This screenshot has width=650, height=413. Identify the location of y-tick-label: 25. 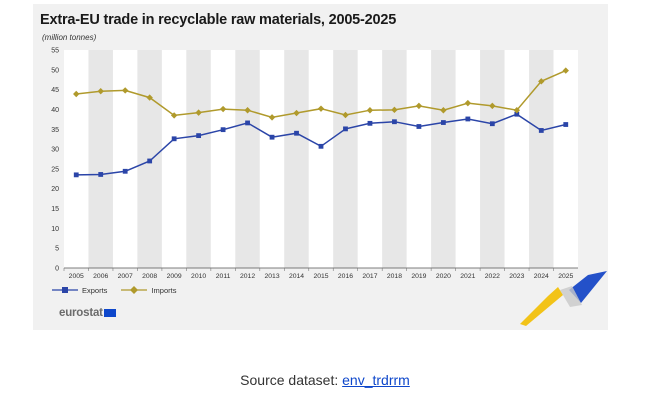
(55, 169).